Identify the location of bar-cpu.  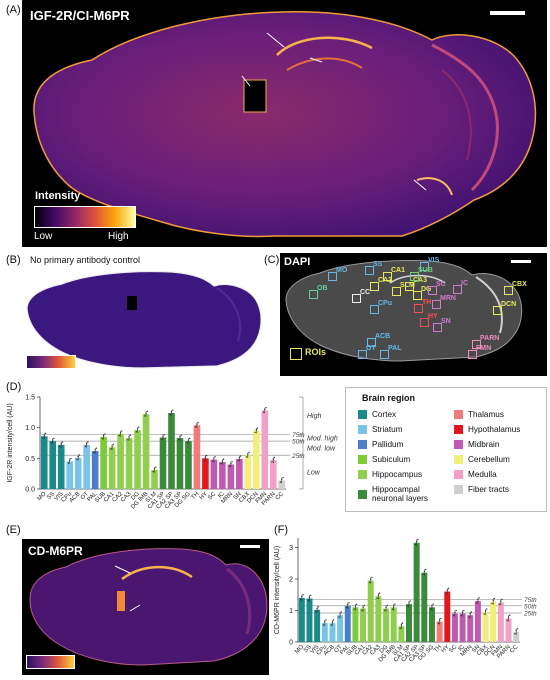
(69, 475).